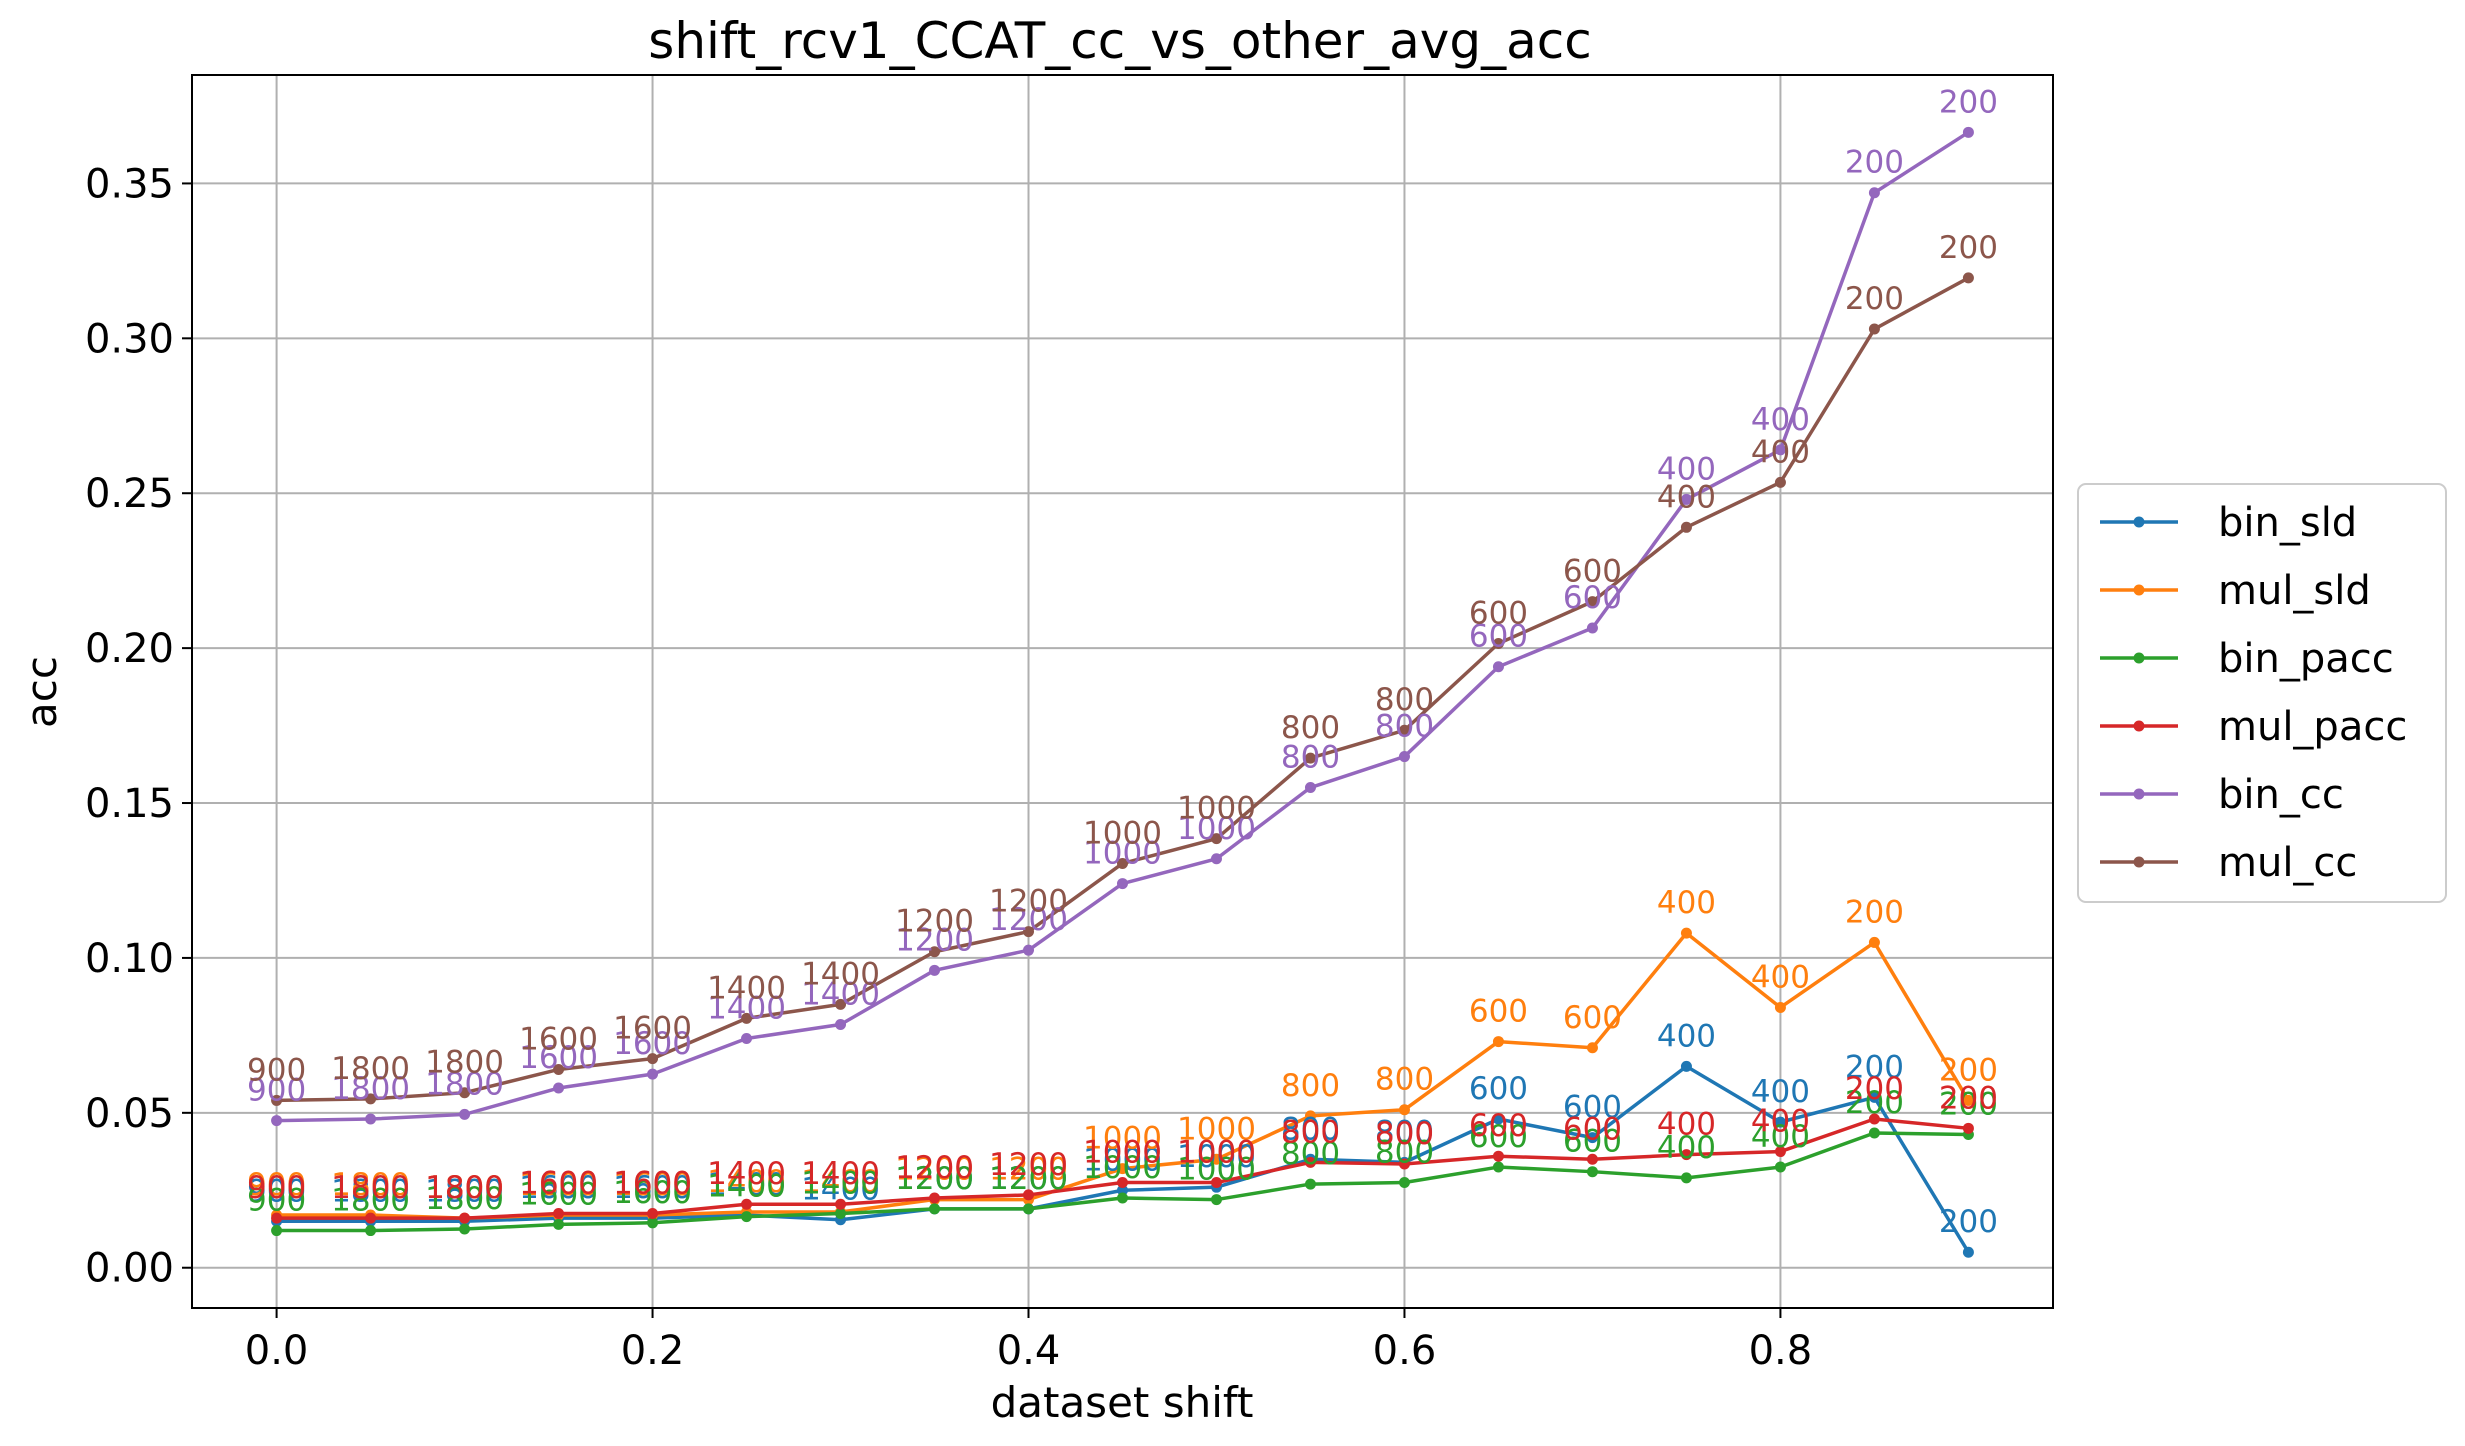 This screenshot has width=2465, height=1446. I want to click on point-label-mul_cc: 600, so click(1592, 572).